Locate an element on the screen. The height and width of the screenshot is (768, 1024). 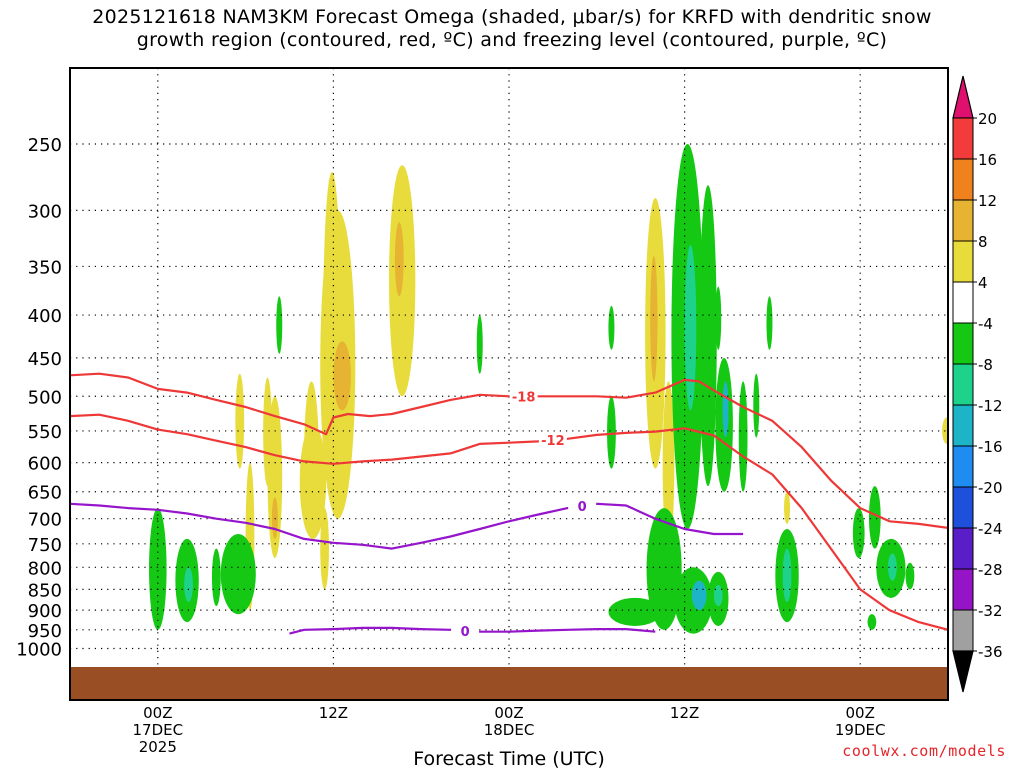
contour-label-bg-fzl is located at coordinates (582, 506).